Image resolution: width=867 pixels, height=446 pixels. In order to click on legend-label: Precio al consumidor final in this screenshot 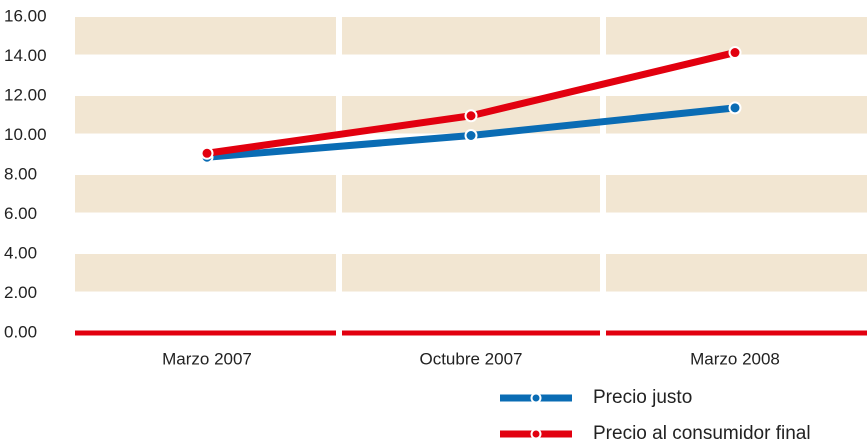, I will do `click(702, 433)`.